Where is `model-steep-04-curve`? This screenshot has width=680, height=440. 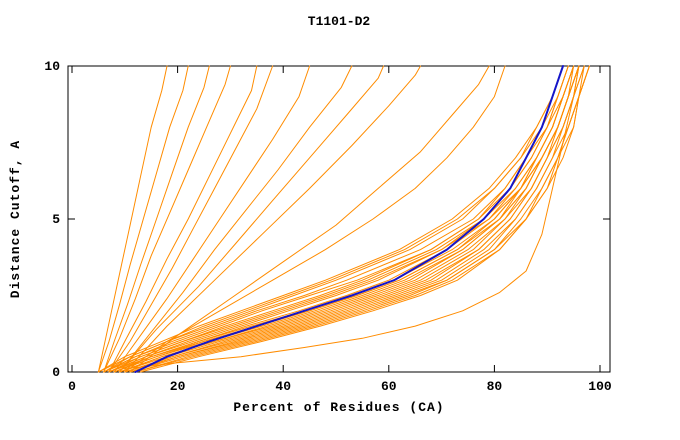
model-steep-04-curve is located at coordinates (167, 219).